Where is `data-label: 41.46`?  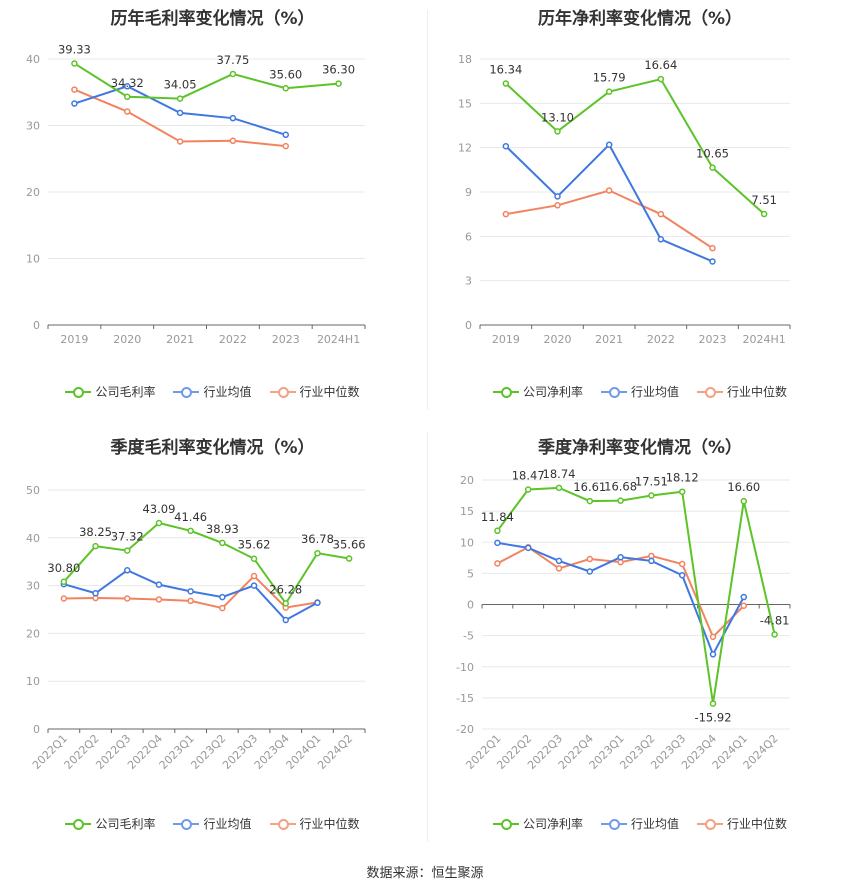 data-label: 41.46 is located at coordinates (190, 517).